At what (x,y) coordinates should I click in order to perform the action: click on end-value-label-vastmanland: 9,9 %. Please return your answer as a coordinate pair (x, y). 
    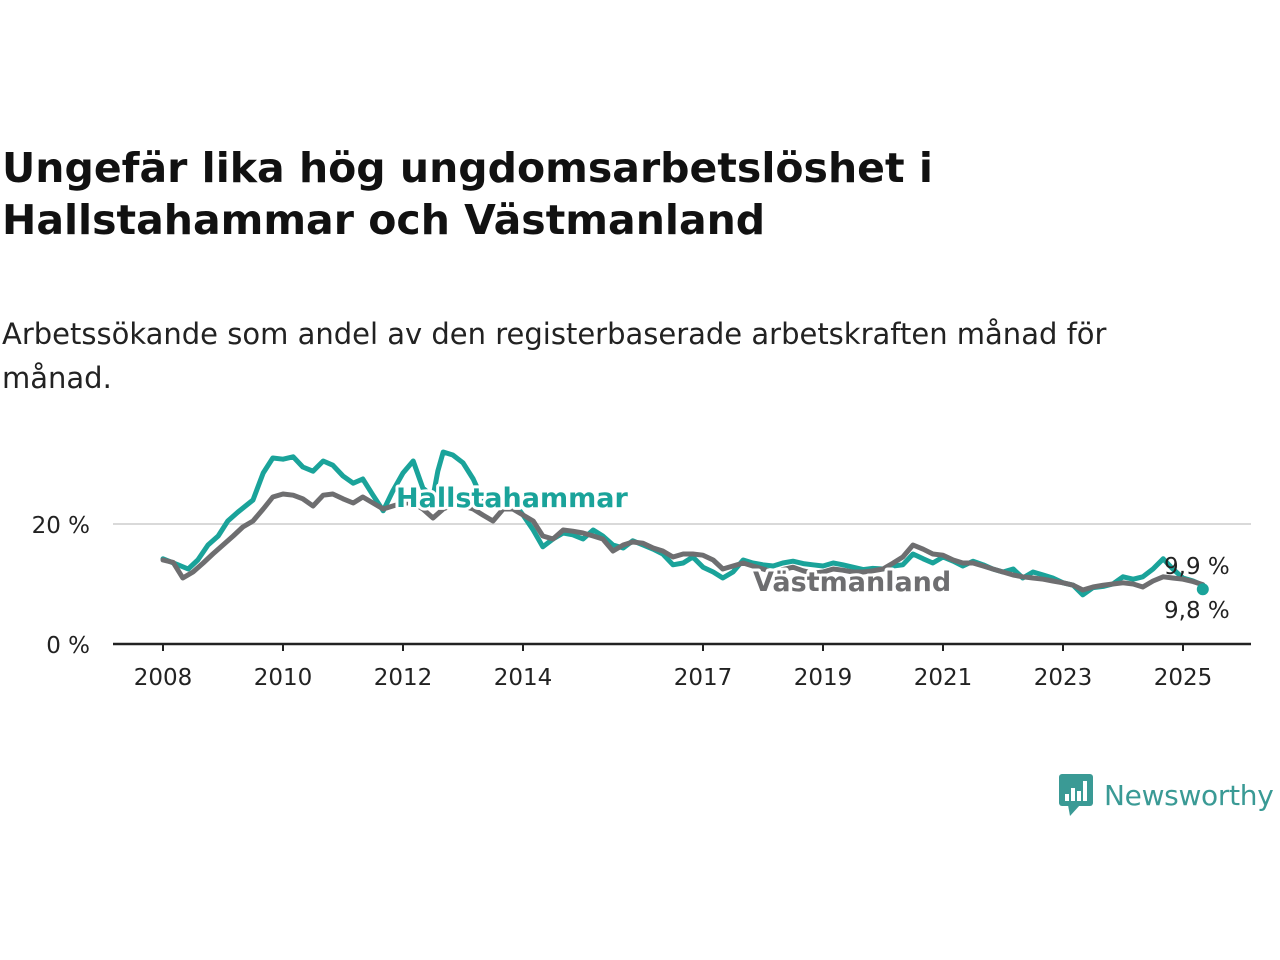
    Looking at the image, I should click on (1197, 567).